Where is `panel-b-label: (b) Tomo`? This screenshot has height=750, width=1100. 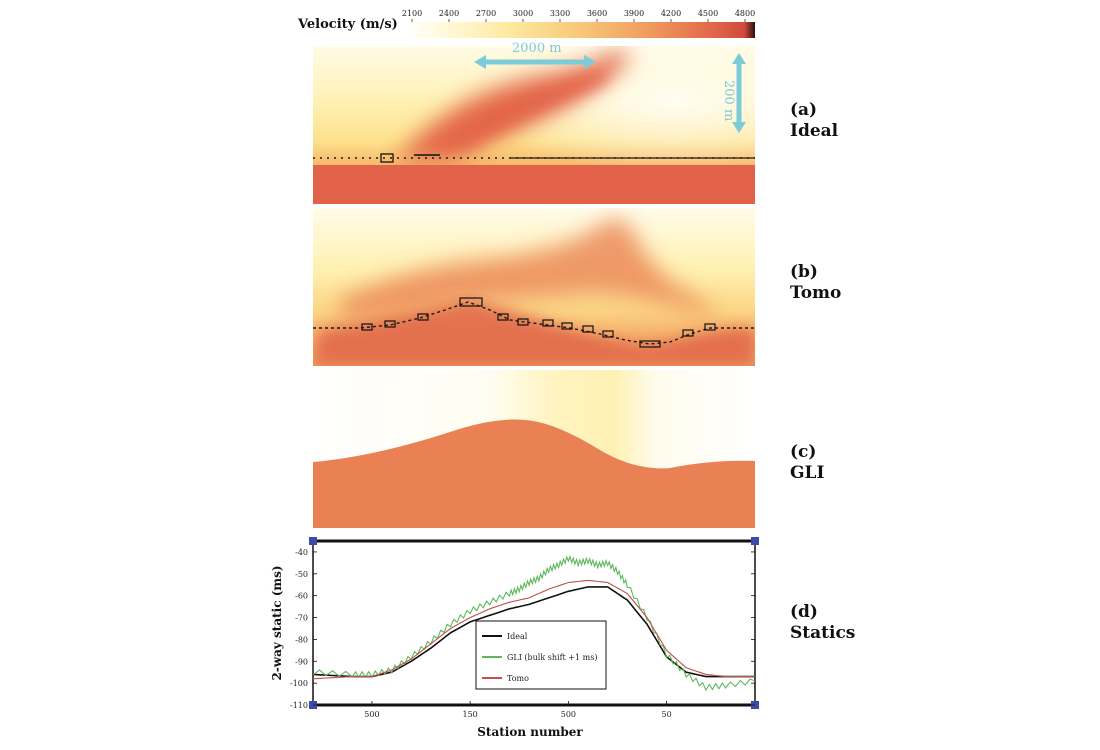
panel-b-label: (b) Tomo is located at coordinates (815, 283).